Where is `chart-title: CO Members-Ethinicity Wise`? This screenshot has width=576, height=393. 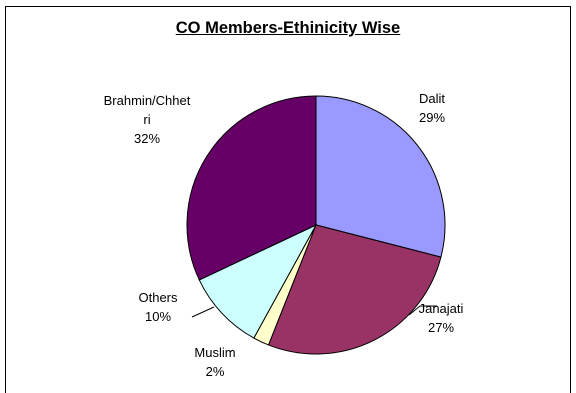 chart-title: CO Members-Ethinicity Wise is located at coordinates (288, 28).